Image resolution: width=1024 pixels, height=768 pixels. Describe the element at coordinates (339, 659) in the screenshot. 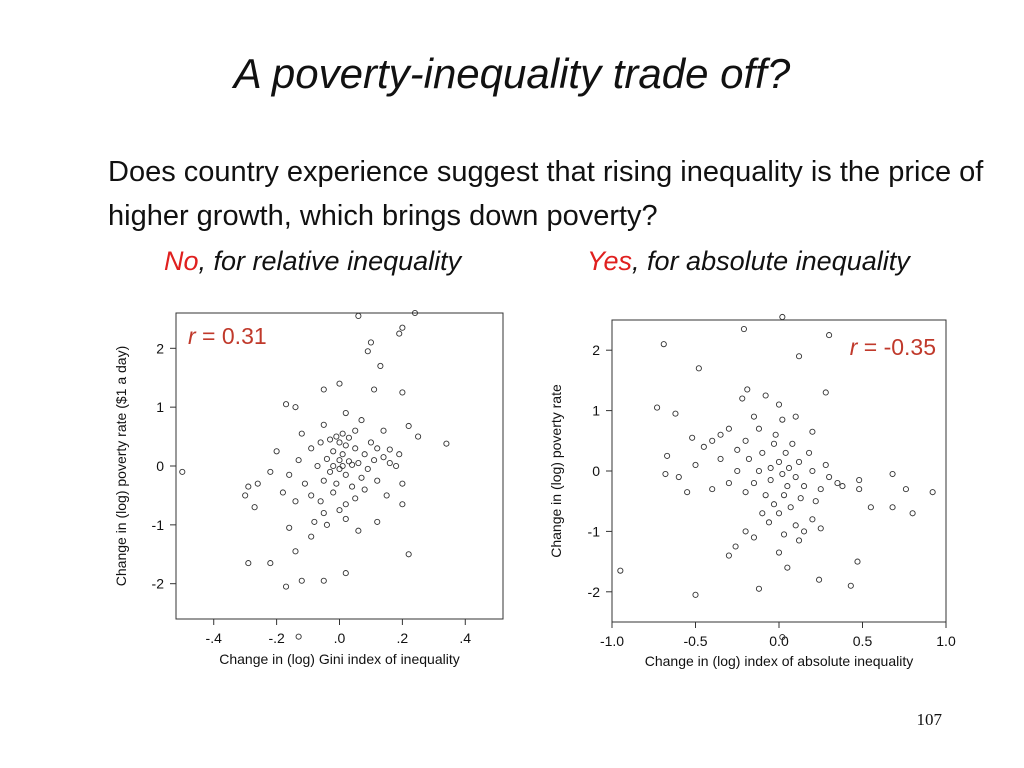

I see `left-x-axis-label: Change in (log) Gini index of inequality` at that location.